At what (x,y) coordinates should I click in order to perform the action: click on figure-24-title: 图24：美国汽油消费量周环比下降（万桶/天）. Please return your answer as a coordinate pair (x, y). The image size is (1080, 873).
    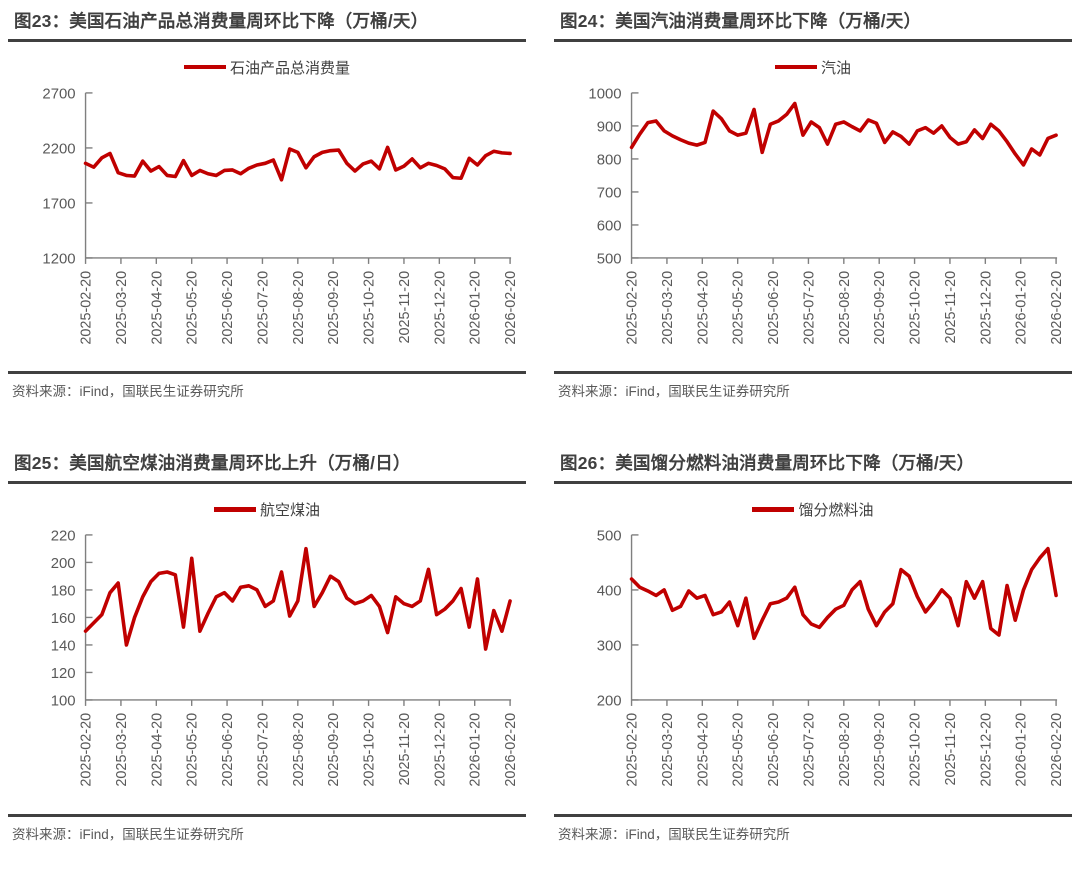
    Looking at the image, I should click on (813, 24).